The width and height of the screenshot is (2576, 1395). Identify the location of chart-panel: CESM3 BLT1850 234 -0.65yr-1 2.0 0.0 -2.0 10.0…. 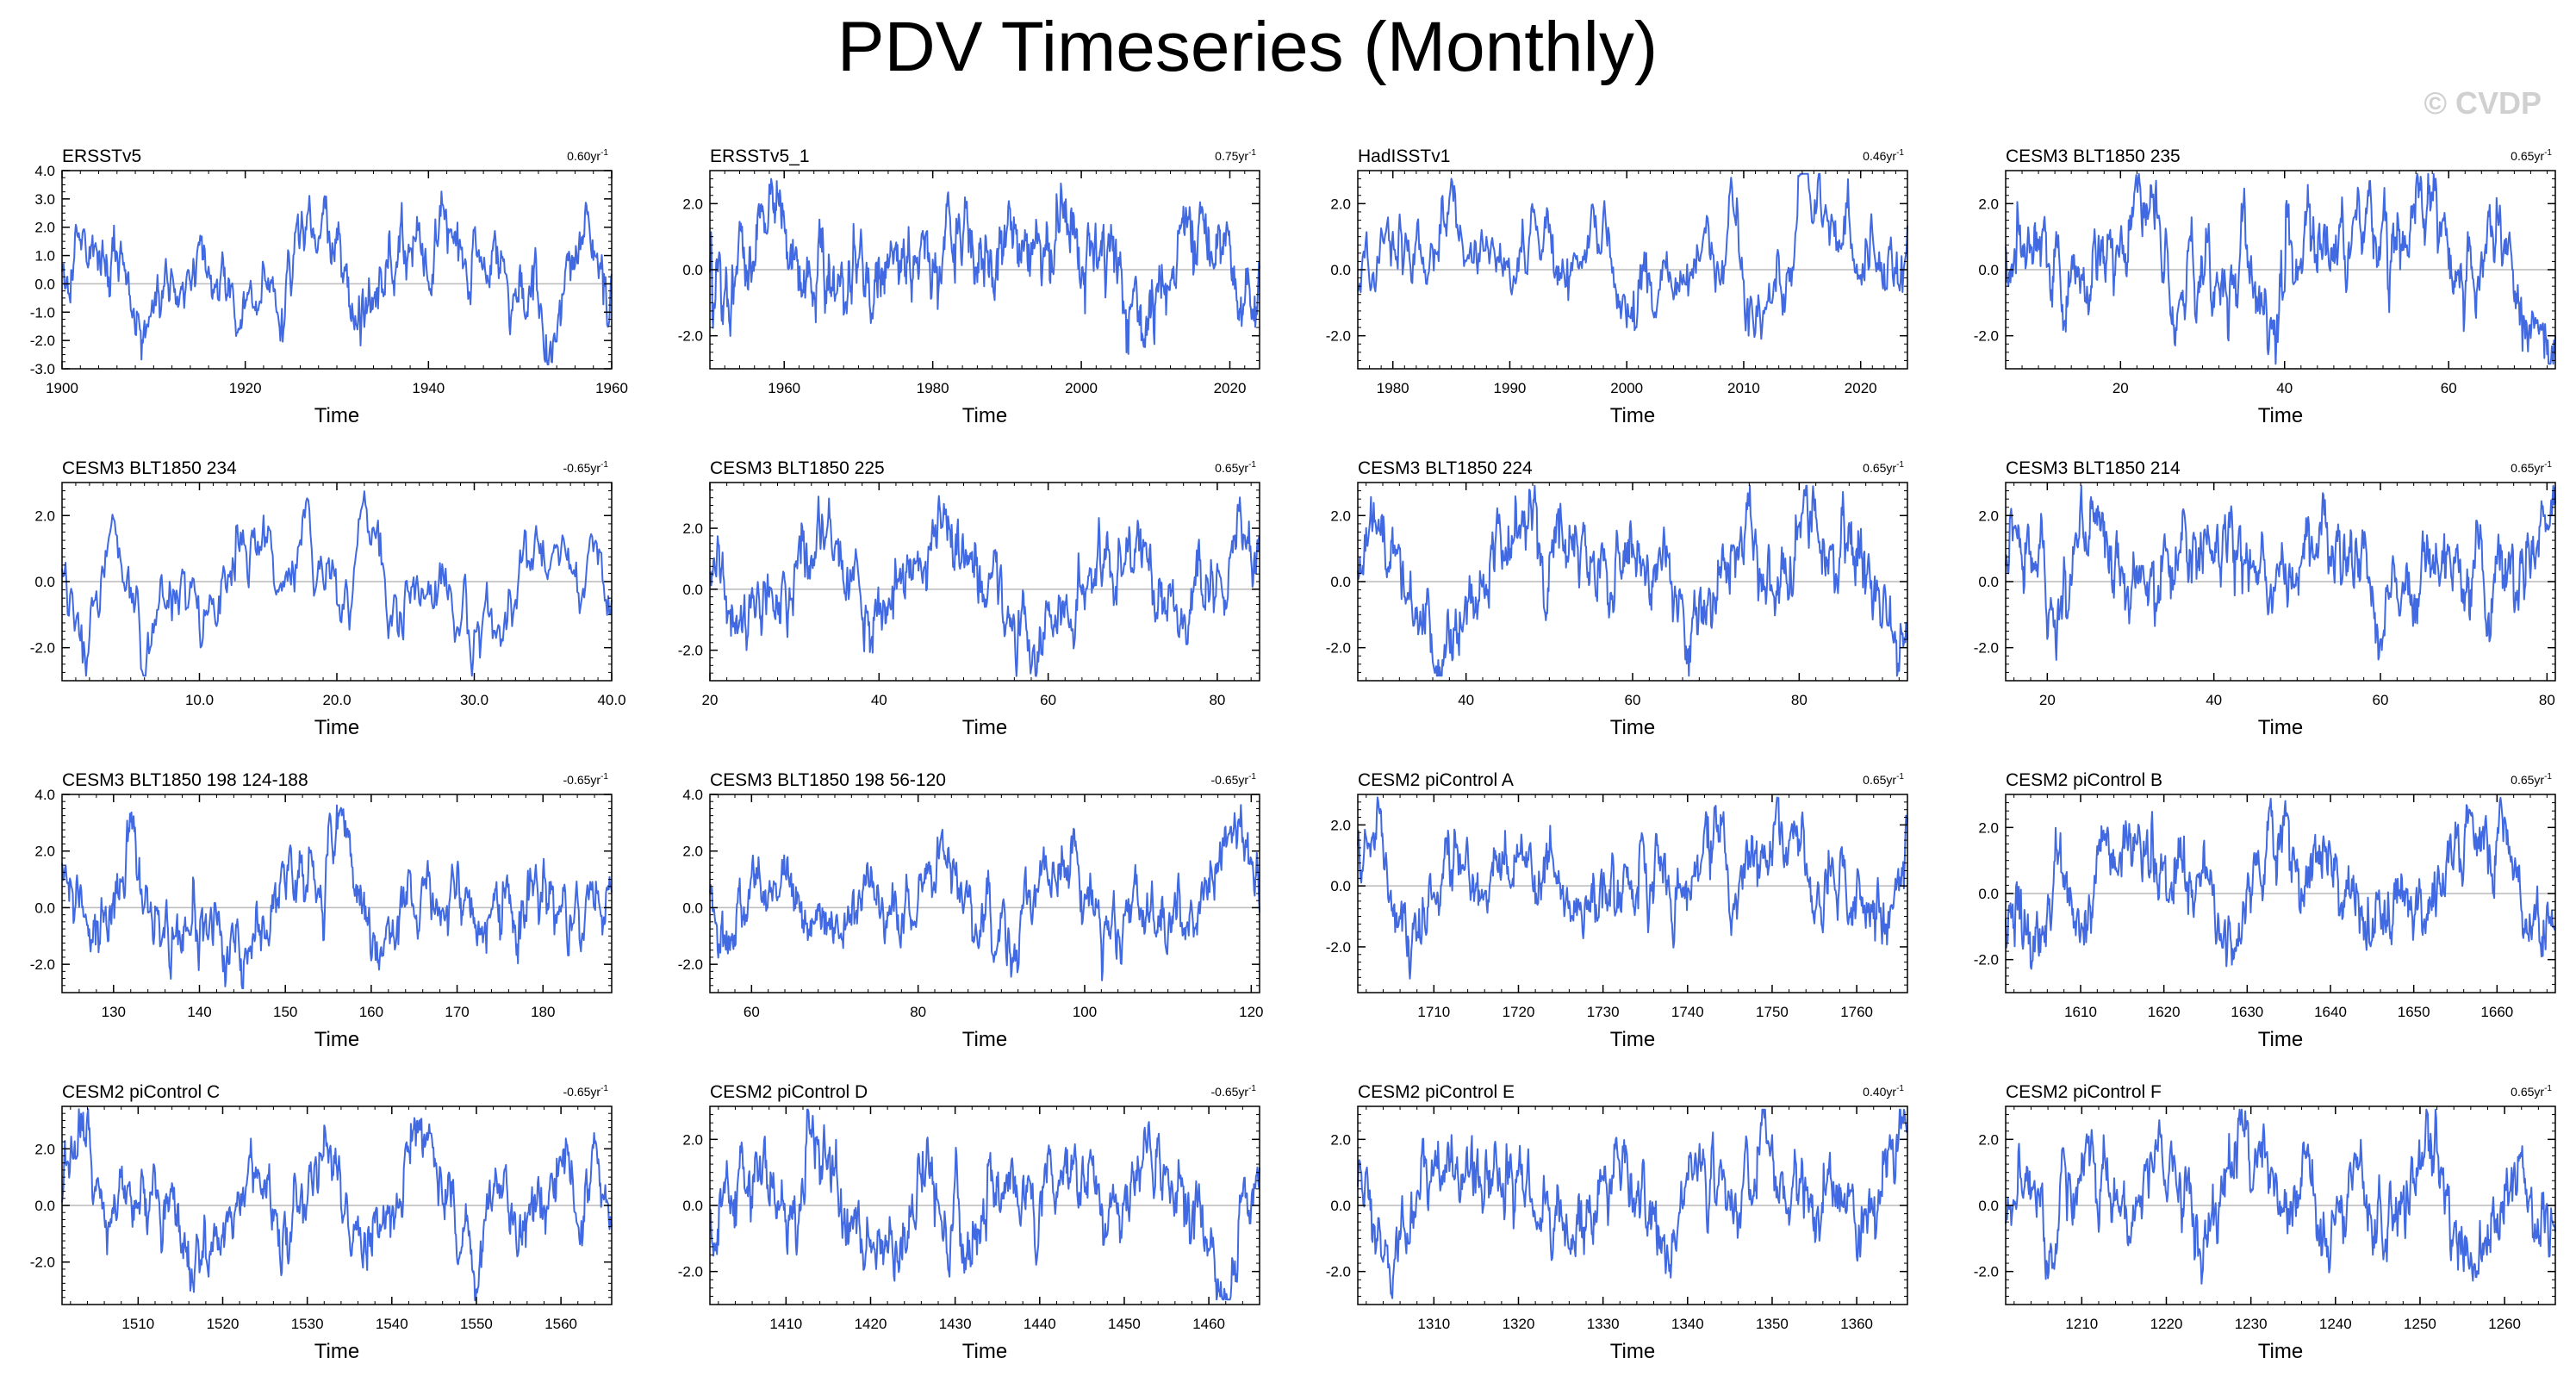
(328, 598).